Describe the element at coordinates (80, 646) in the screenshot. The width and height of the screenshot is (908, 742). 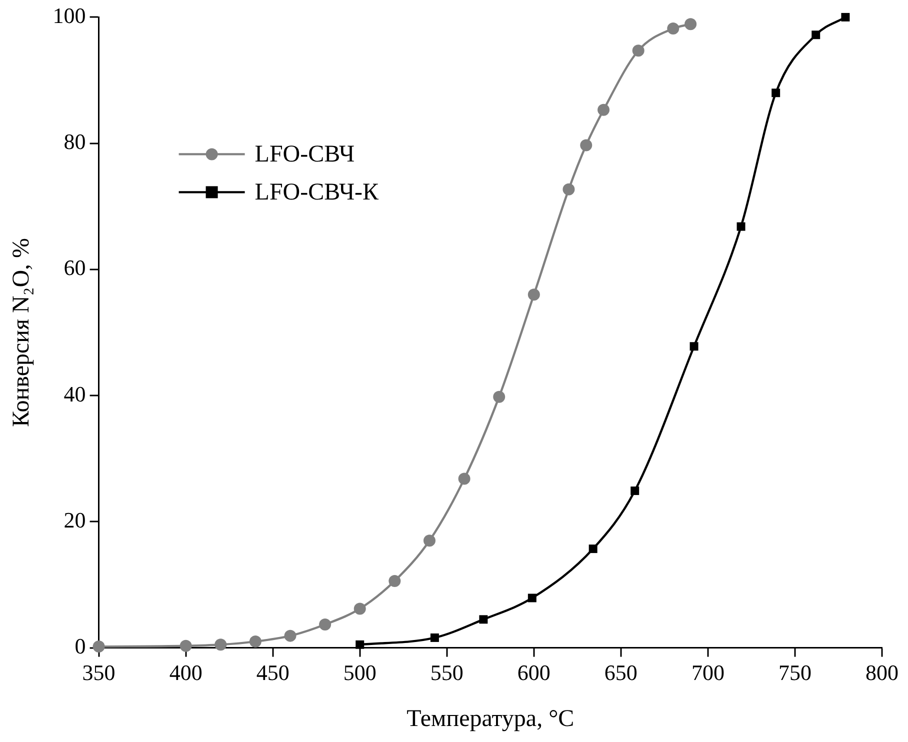
I see `y-tick-label: 0` at that location.